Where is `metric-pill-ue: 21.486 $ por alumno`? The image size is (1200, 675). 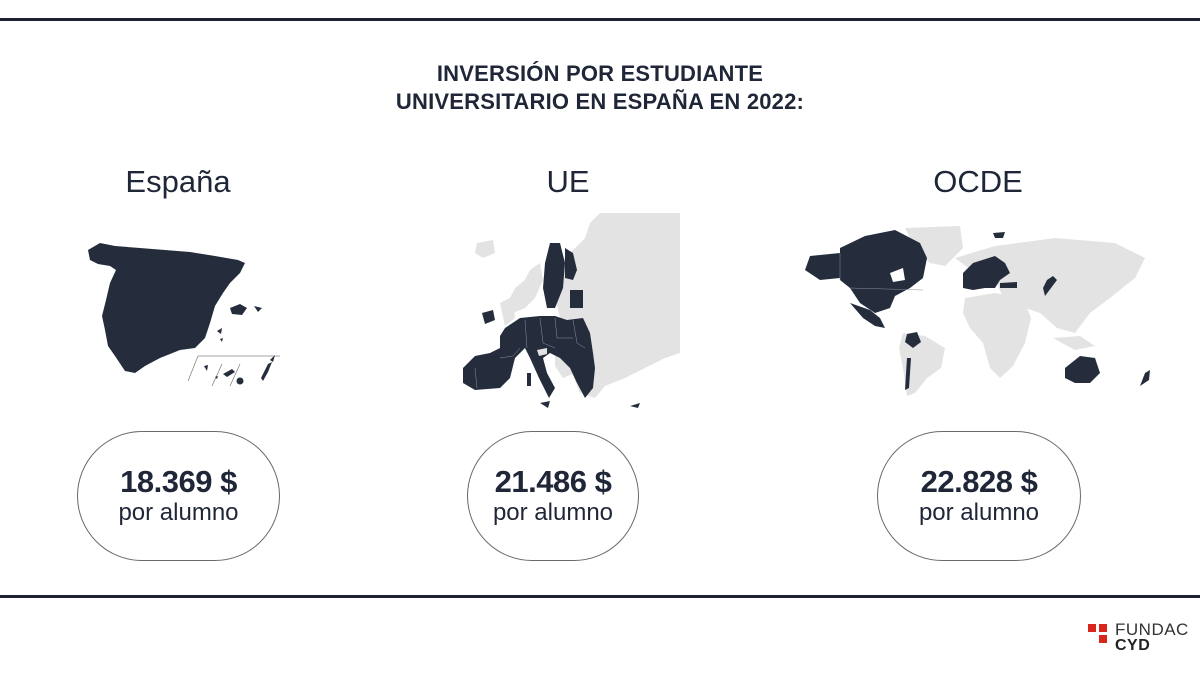 metric-pill-ue: 21.486 $ por alumno is located at coordinates (553, 496).